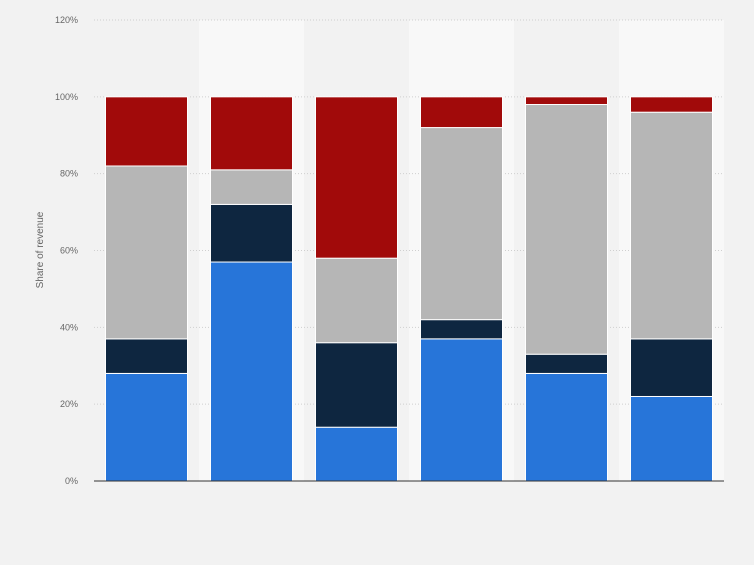  What do you see at coordinates (40, 249) in the screenshot?
I see `y-axis-label: Share of revenue` at bounding box center [40, 249].